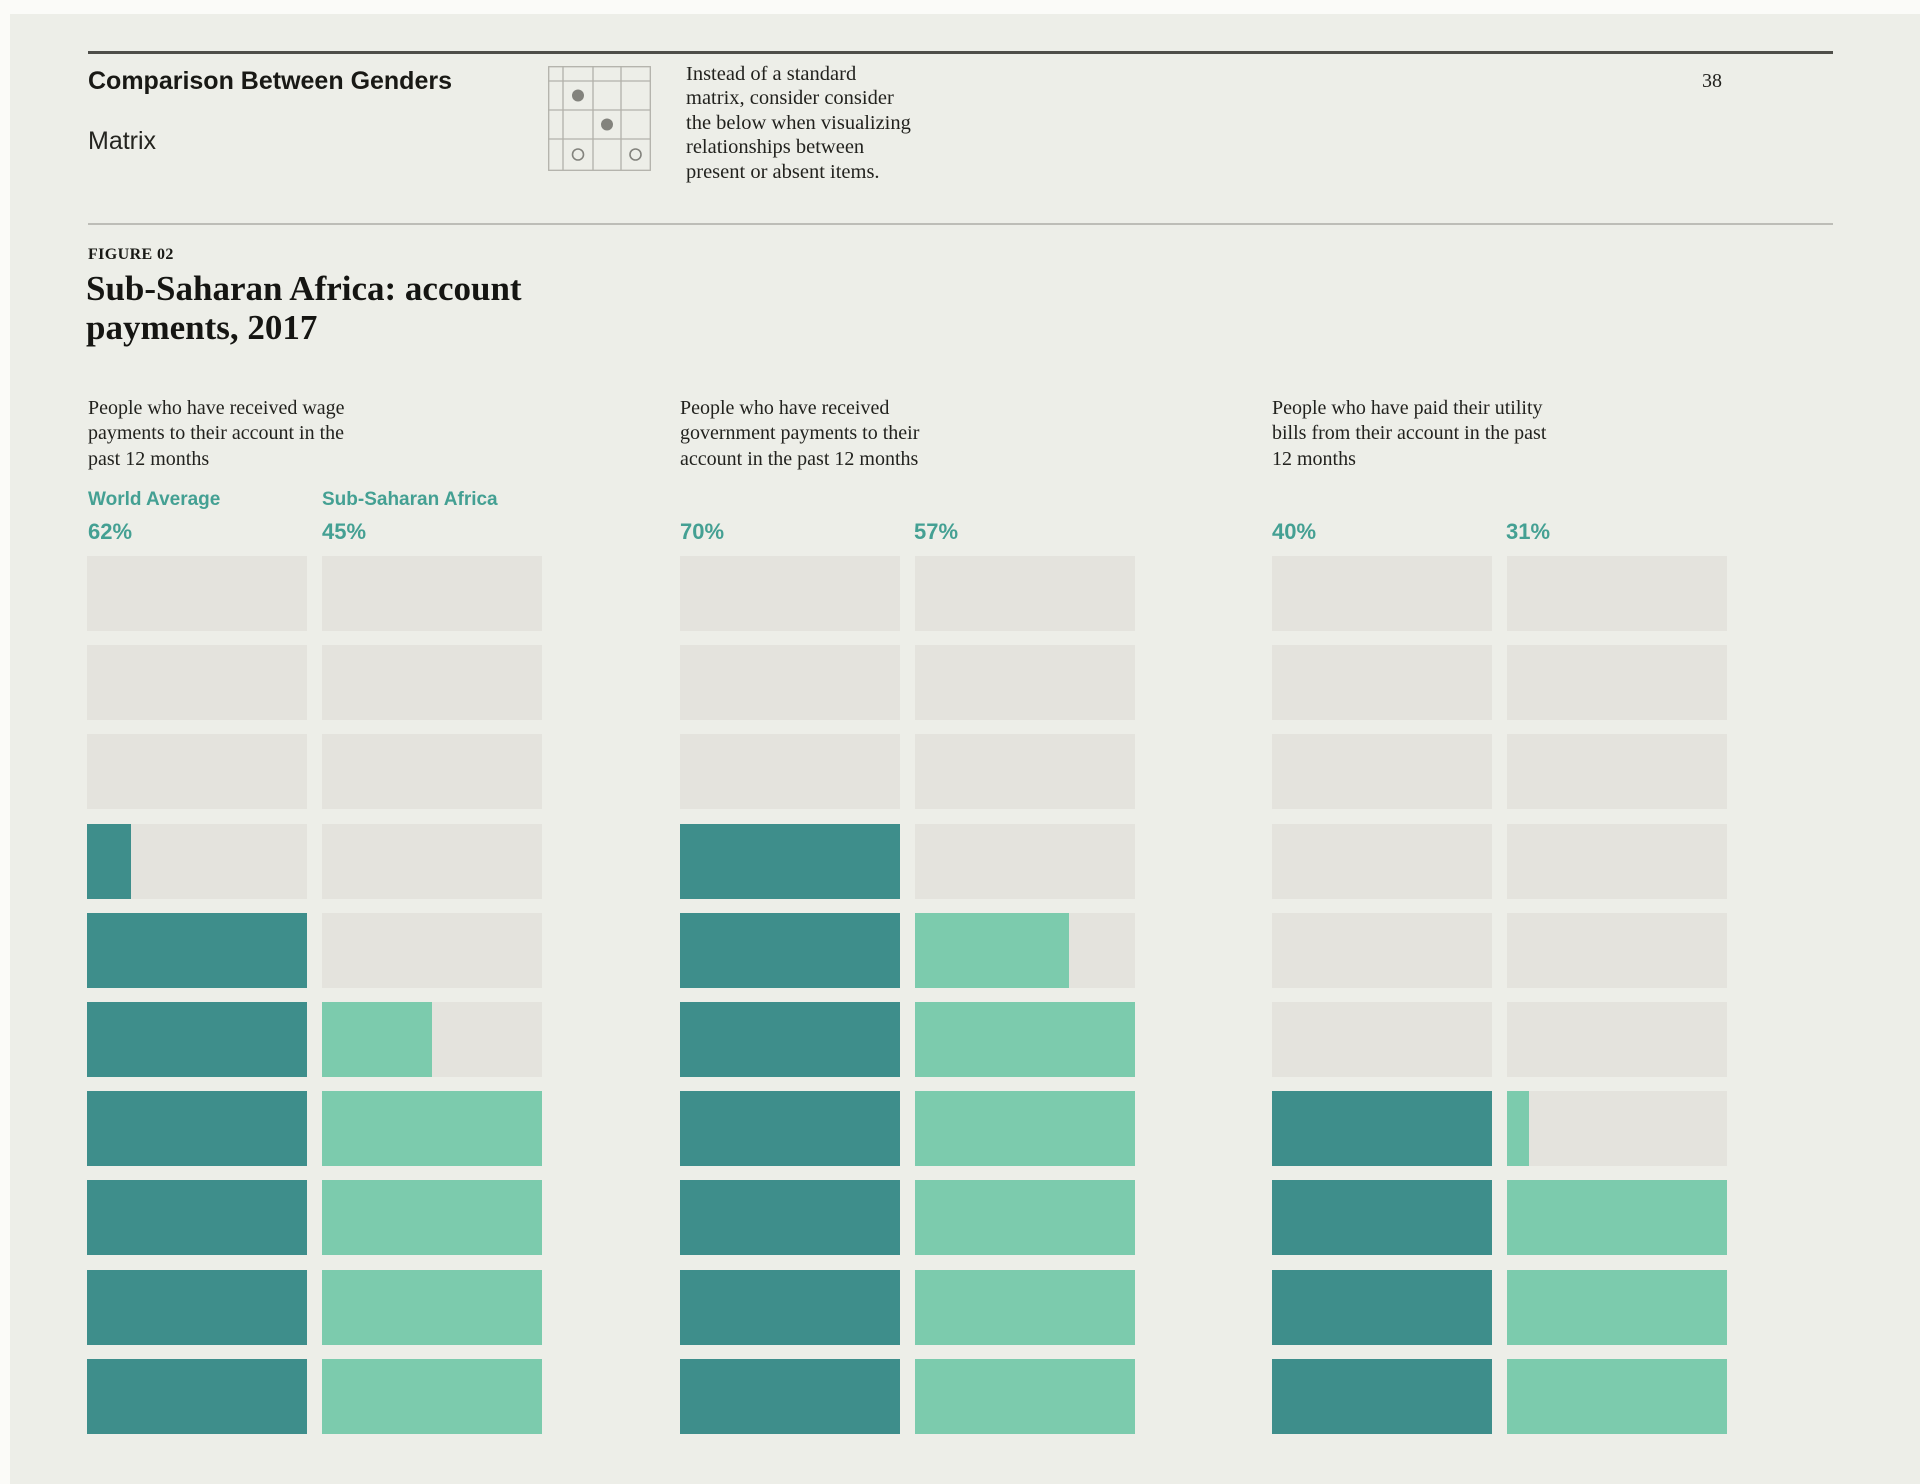 The height and width of the screenshot is (1484, 1920). Describe the element at coordinates (5, 742) in the screenshot. I see `page-edge-left` at that location.